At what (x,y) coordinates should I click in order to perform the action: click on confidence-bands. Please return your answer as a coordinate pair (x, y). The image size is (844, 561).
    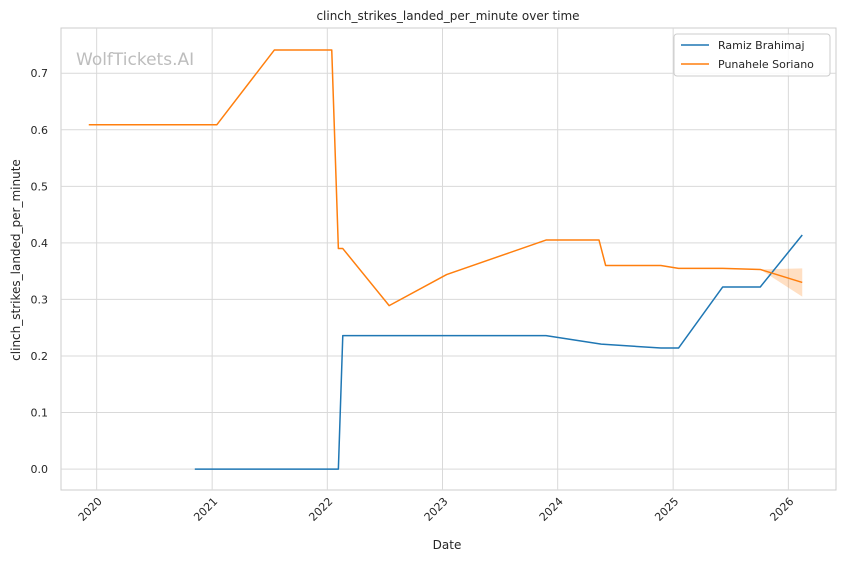
    Looking at the image, I should click on (781, 282).